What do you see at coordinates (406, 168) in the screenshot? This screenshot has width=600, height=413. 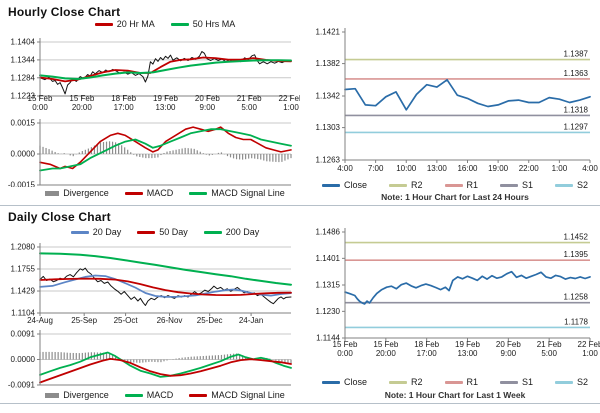 I see `x-tick-label: 10:00` at bounding box center [406, 168].